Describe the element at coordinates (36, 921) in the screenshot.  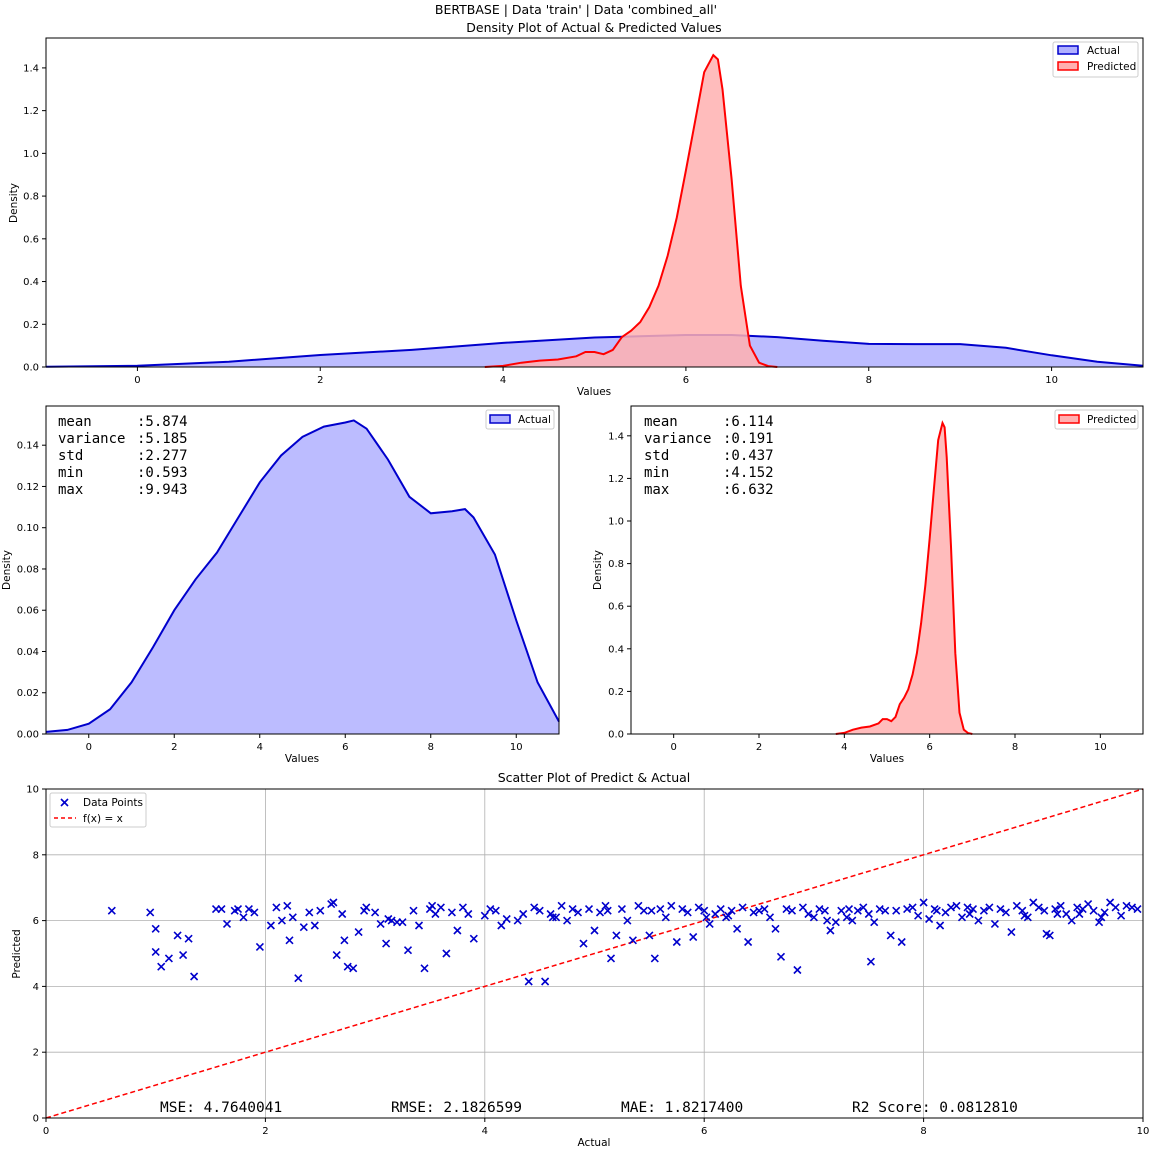
I see `scatter-y-tick-label: 6` at that location.